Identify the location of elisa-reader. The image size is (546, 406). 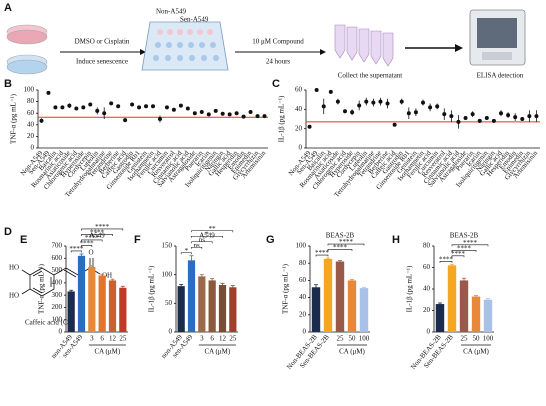
(497, 37).